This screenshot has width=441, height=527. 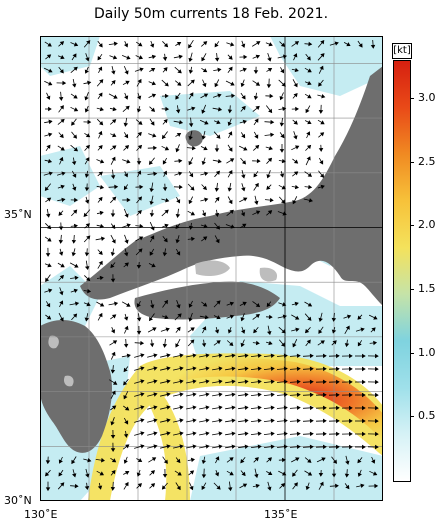 I want to click on map-title: Daily 50m currents 18 Feb. 2021., so click(x=211, y=14).